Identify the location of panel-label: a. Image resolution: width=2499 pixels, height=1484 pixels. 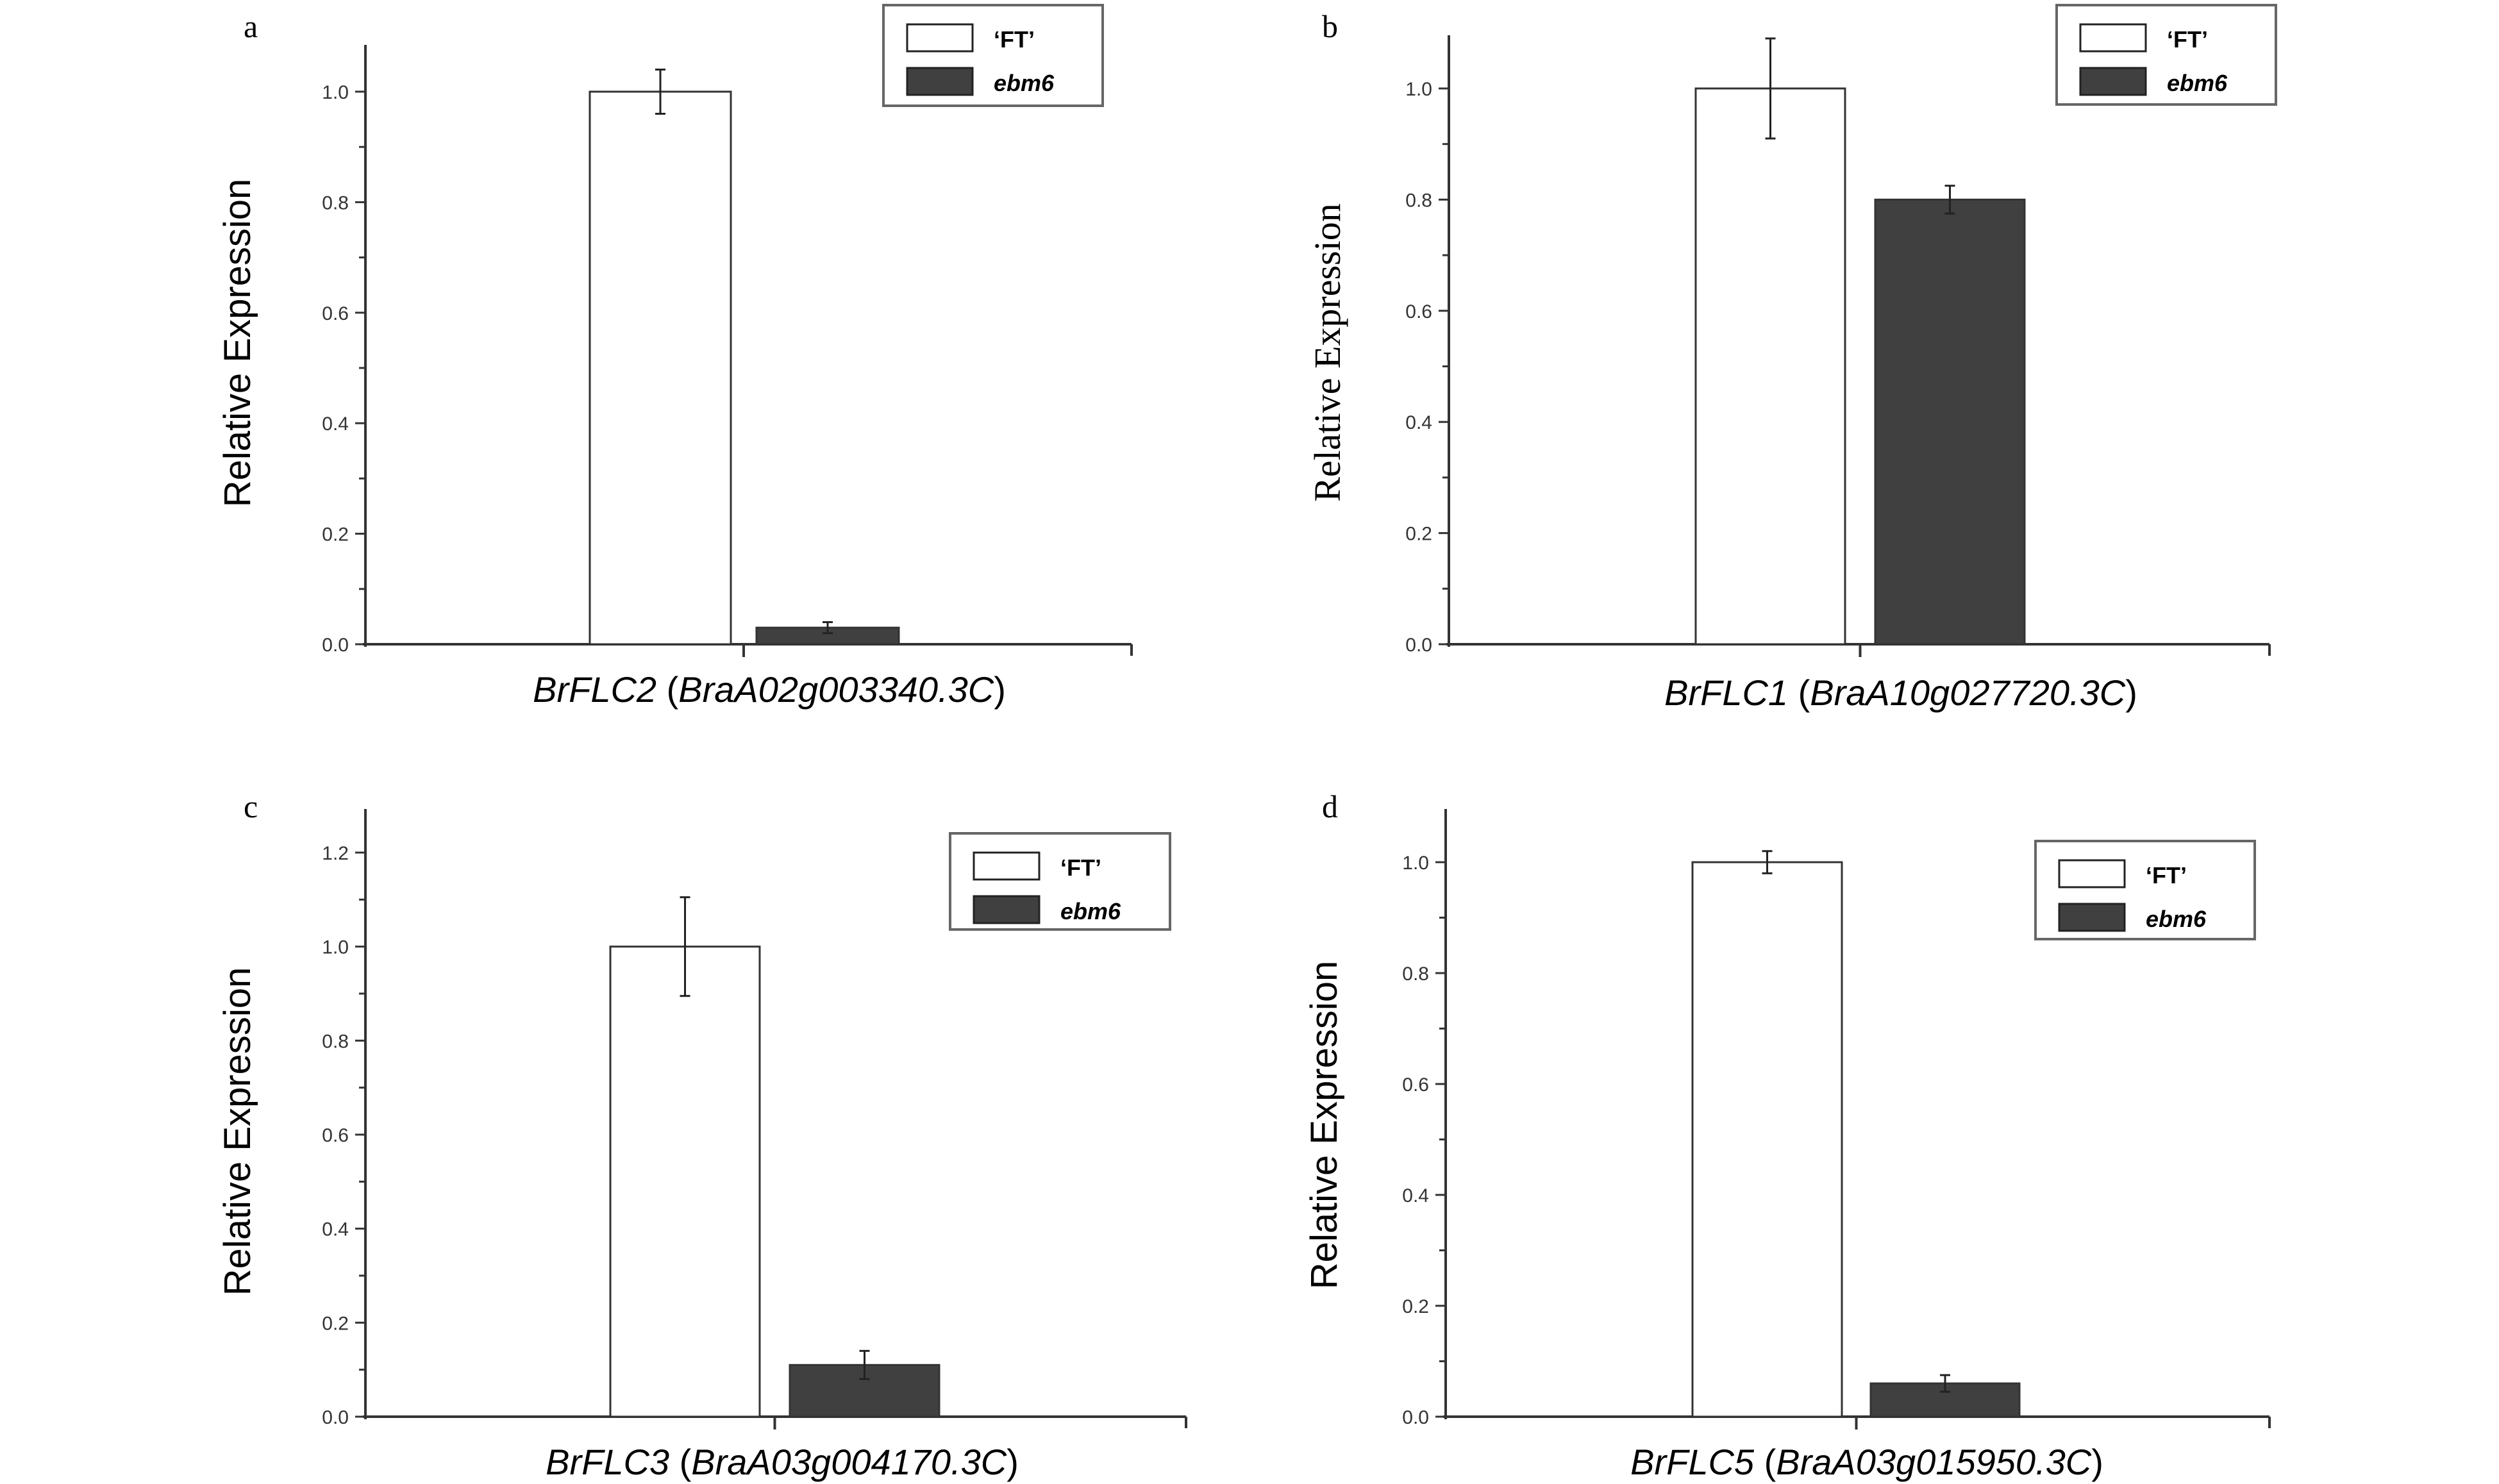
(251, 26).